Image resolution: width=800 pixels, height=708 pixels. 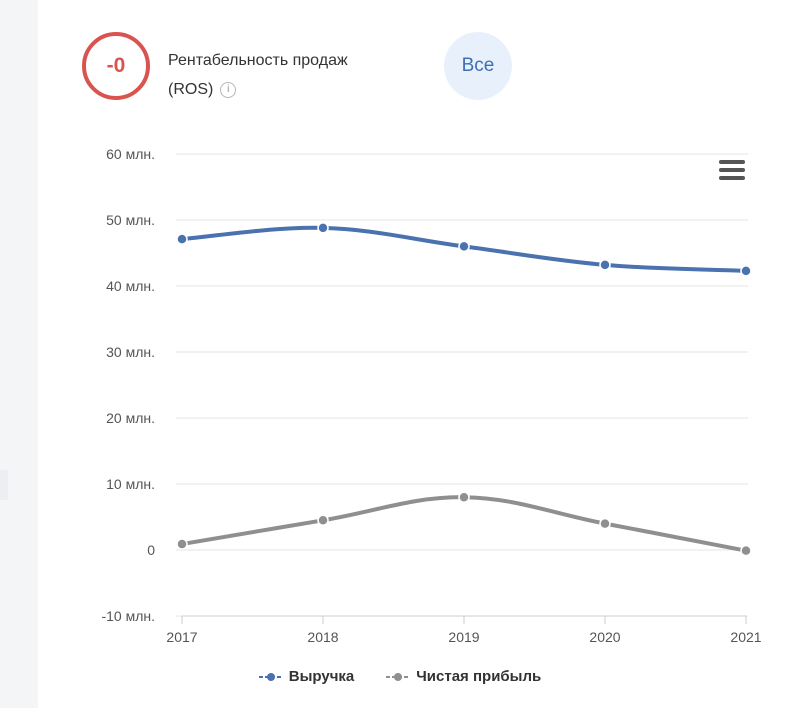 I want to click on ros-subtitle: (ROS), so click(x=191, y=89).